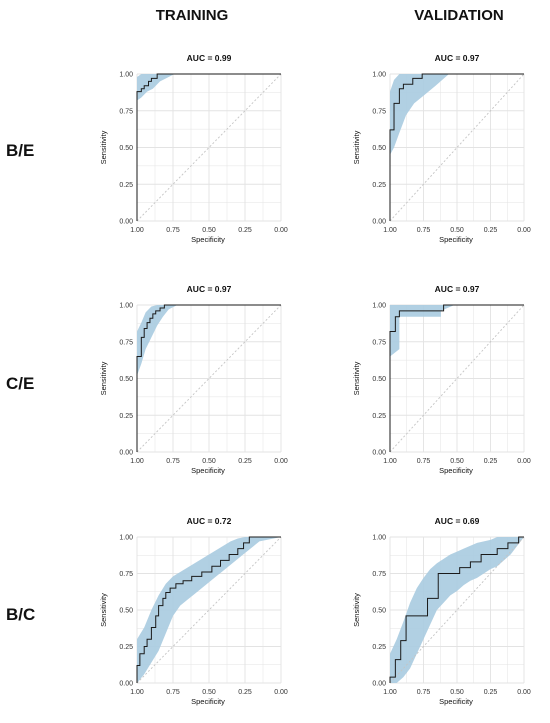 The image size is (550, 723). I want to click on column-header-validation: VALIDATION, so click(458, 15).